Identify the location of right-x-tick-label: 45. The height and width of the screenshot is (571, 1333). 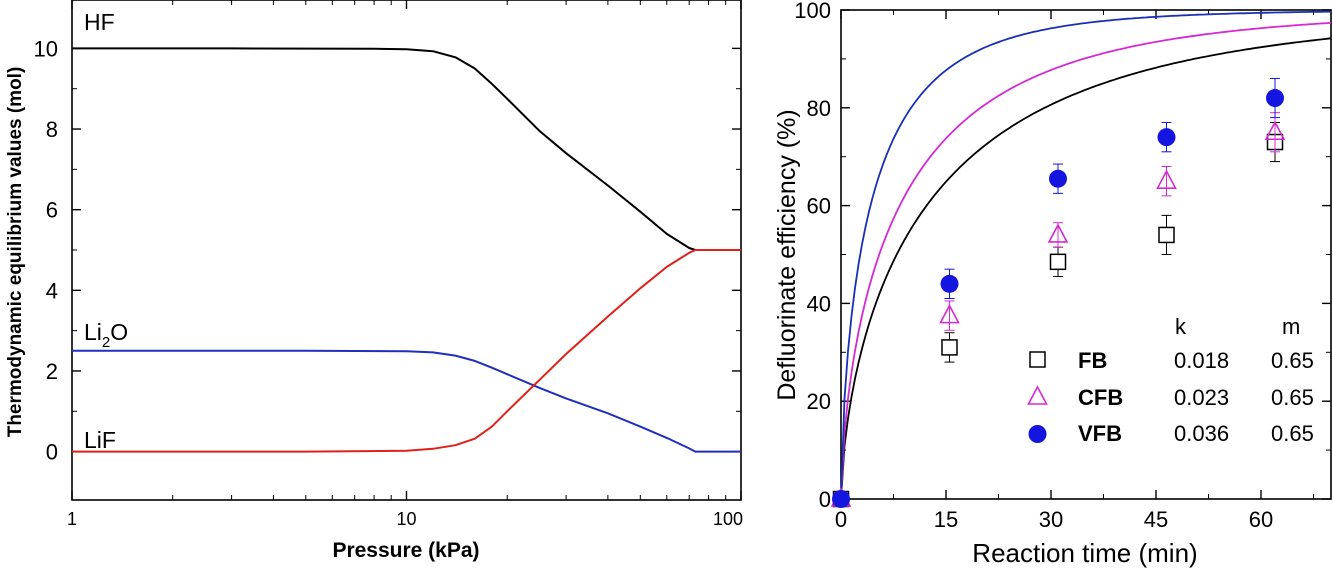
(1156, 519).